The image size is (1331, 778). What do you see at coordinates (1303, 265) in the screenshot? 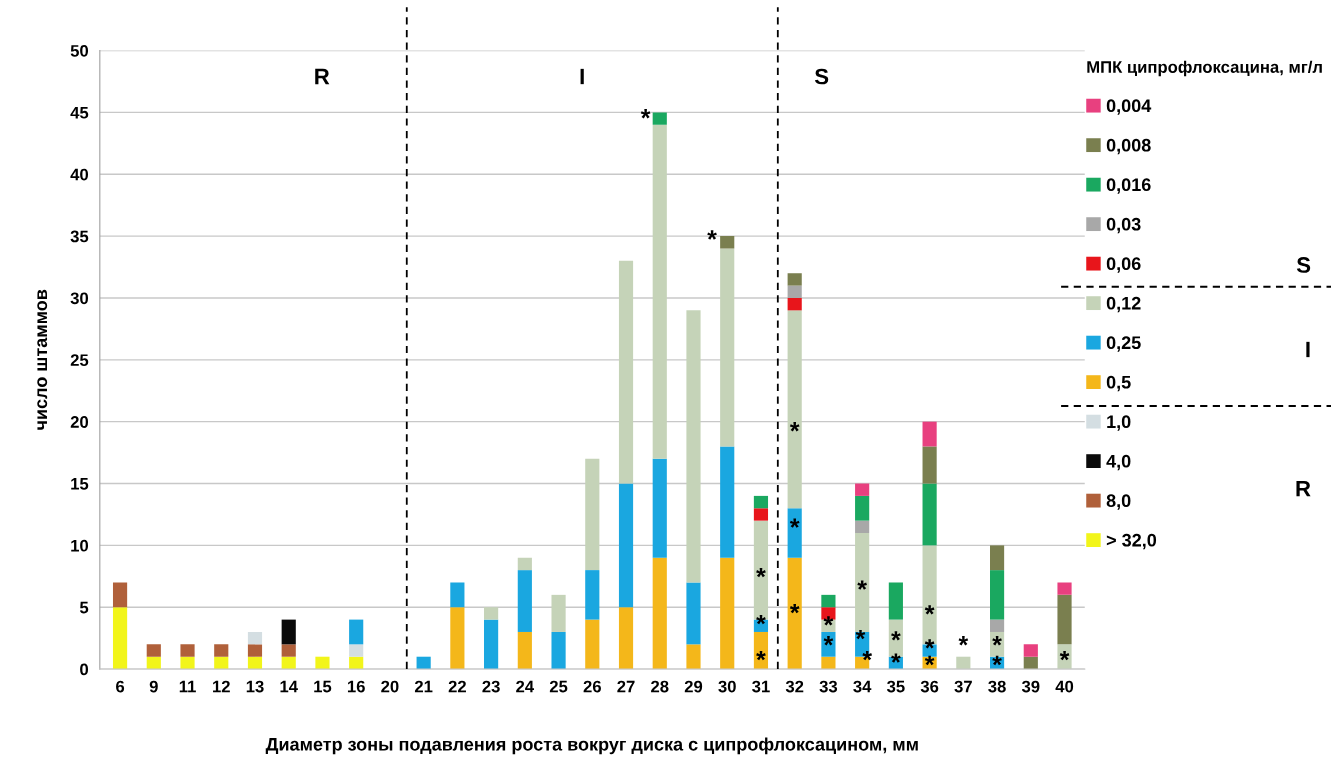
I see `text: S` at bounding box center [1303, 265].